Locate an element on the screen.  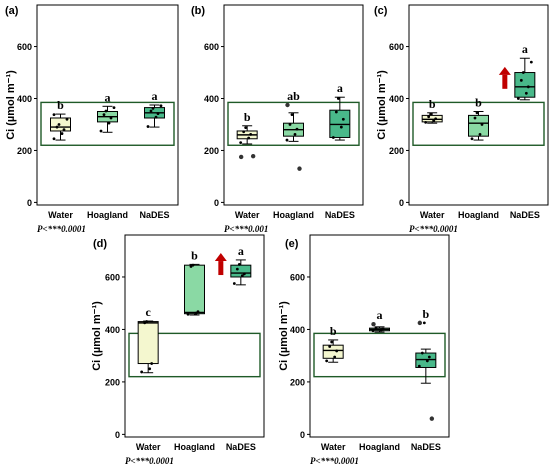
box-hoagland: a is located at coordinates (107, 111).